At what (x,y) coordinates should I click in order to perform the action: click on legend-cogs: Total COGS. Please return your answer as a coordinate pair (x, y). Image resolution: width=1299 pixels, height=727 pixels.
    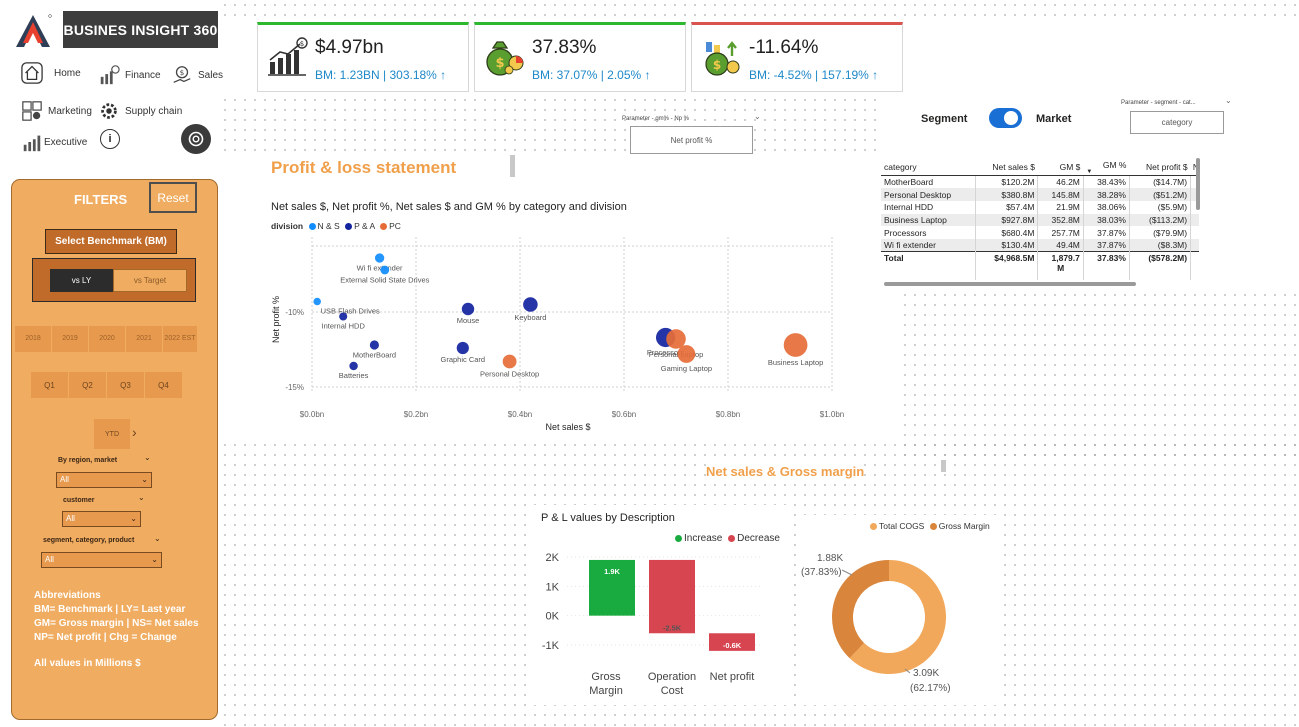
    Looking at the image, I should click on (902, 526).